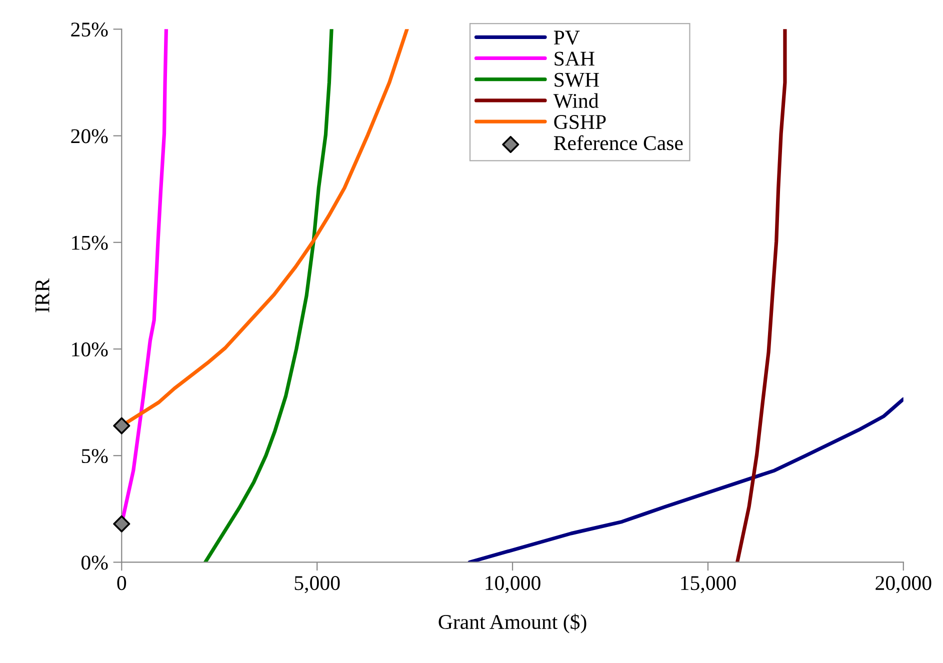 The width and height of the screenshot is (943, 663). I want to click on legend-label: PV, so click(567, 37).